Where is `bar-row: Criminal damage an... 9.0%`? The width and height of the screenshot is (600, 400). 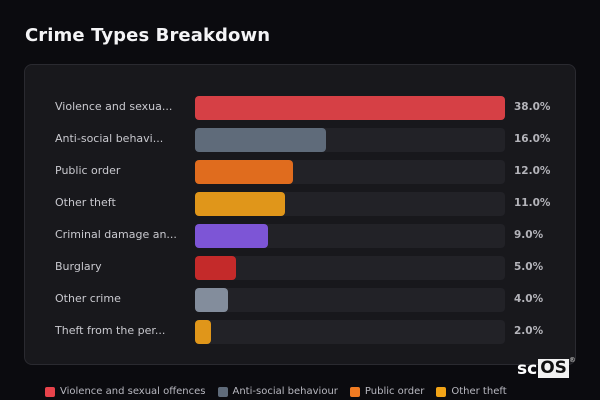
bar-row: Criminal damage an... 9.0% is located at coordinates (301, 236).